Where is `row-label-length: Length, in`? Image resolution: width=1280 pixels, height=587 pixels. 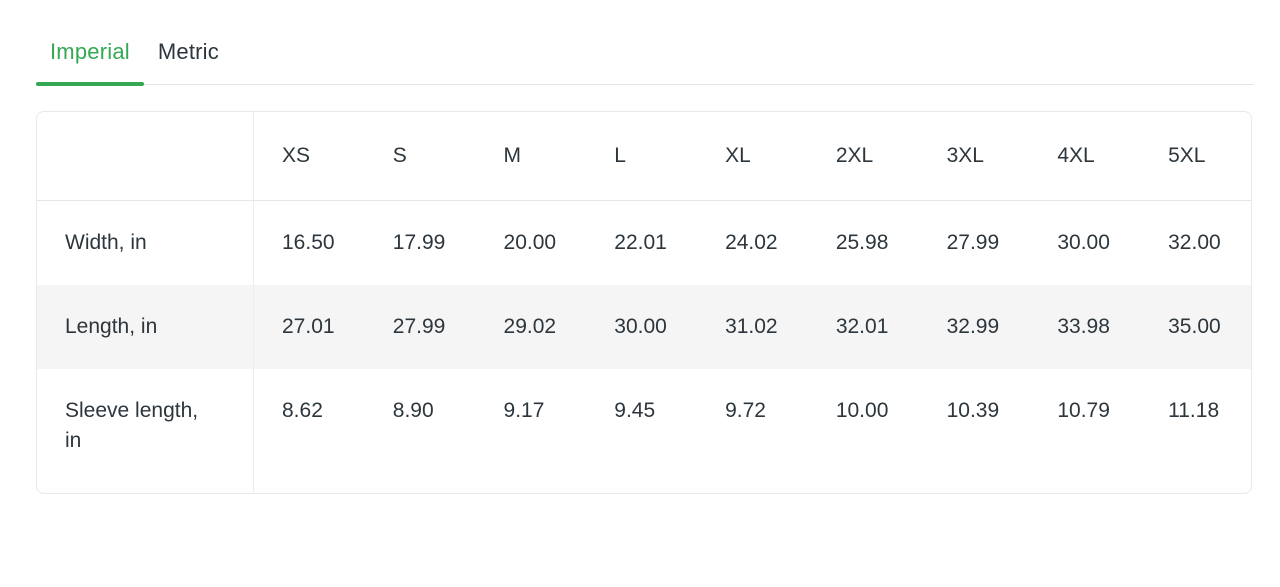 row-label-length: Length, in is located at coordinates (145, 327).